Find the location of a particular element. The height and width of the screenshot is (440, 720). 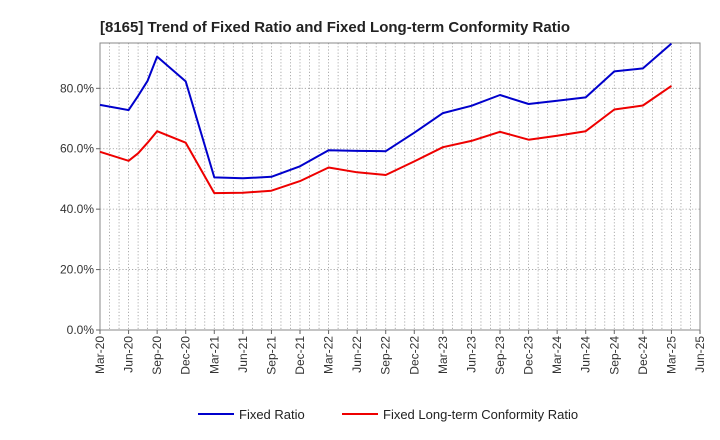

y-tick-label: 0.0% is located at coordinates (81, 330).